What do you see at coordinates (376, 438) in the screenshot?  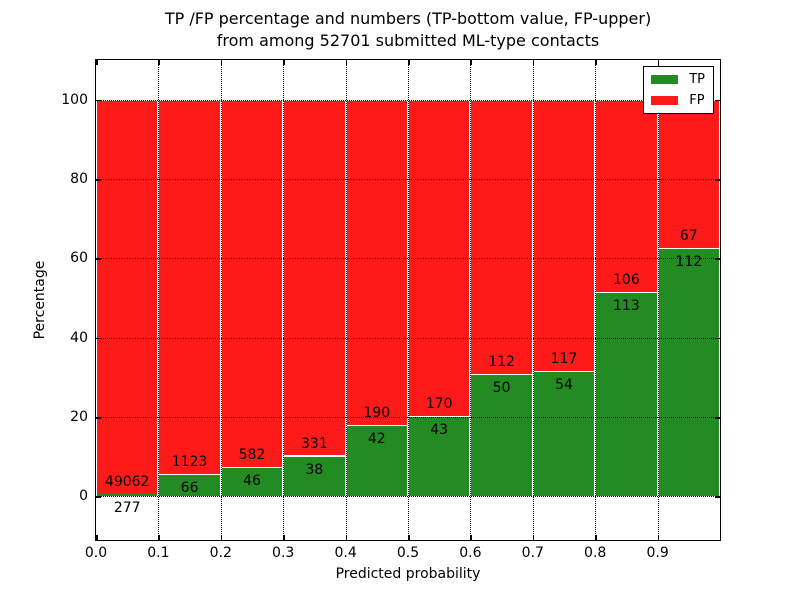 I see `tp-count-label-4: 42` at bounding box center [376, 438].